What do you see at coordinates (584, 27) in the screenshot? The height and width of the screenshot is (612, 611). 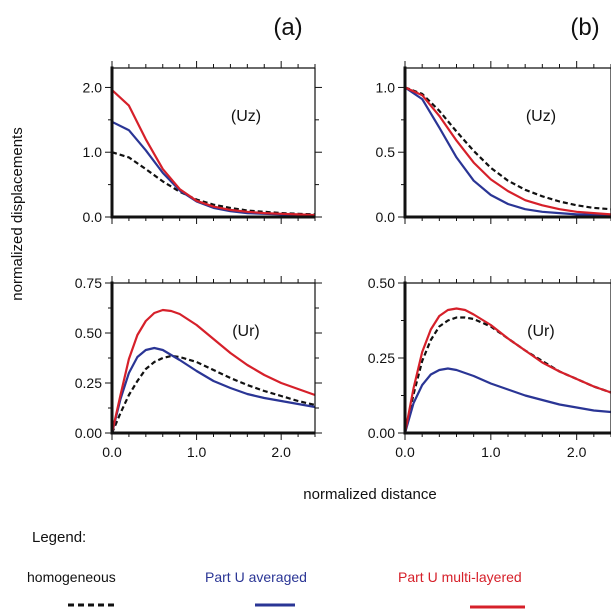 I see `panel-label-b: (b)` at bounding box center [584, 27].